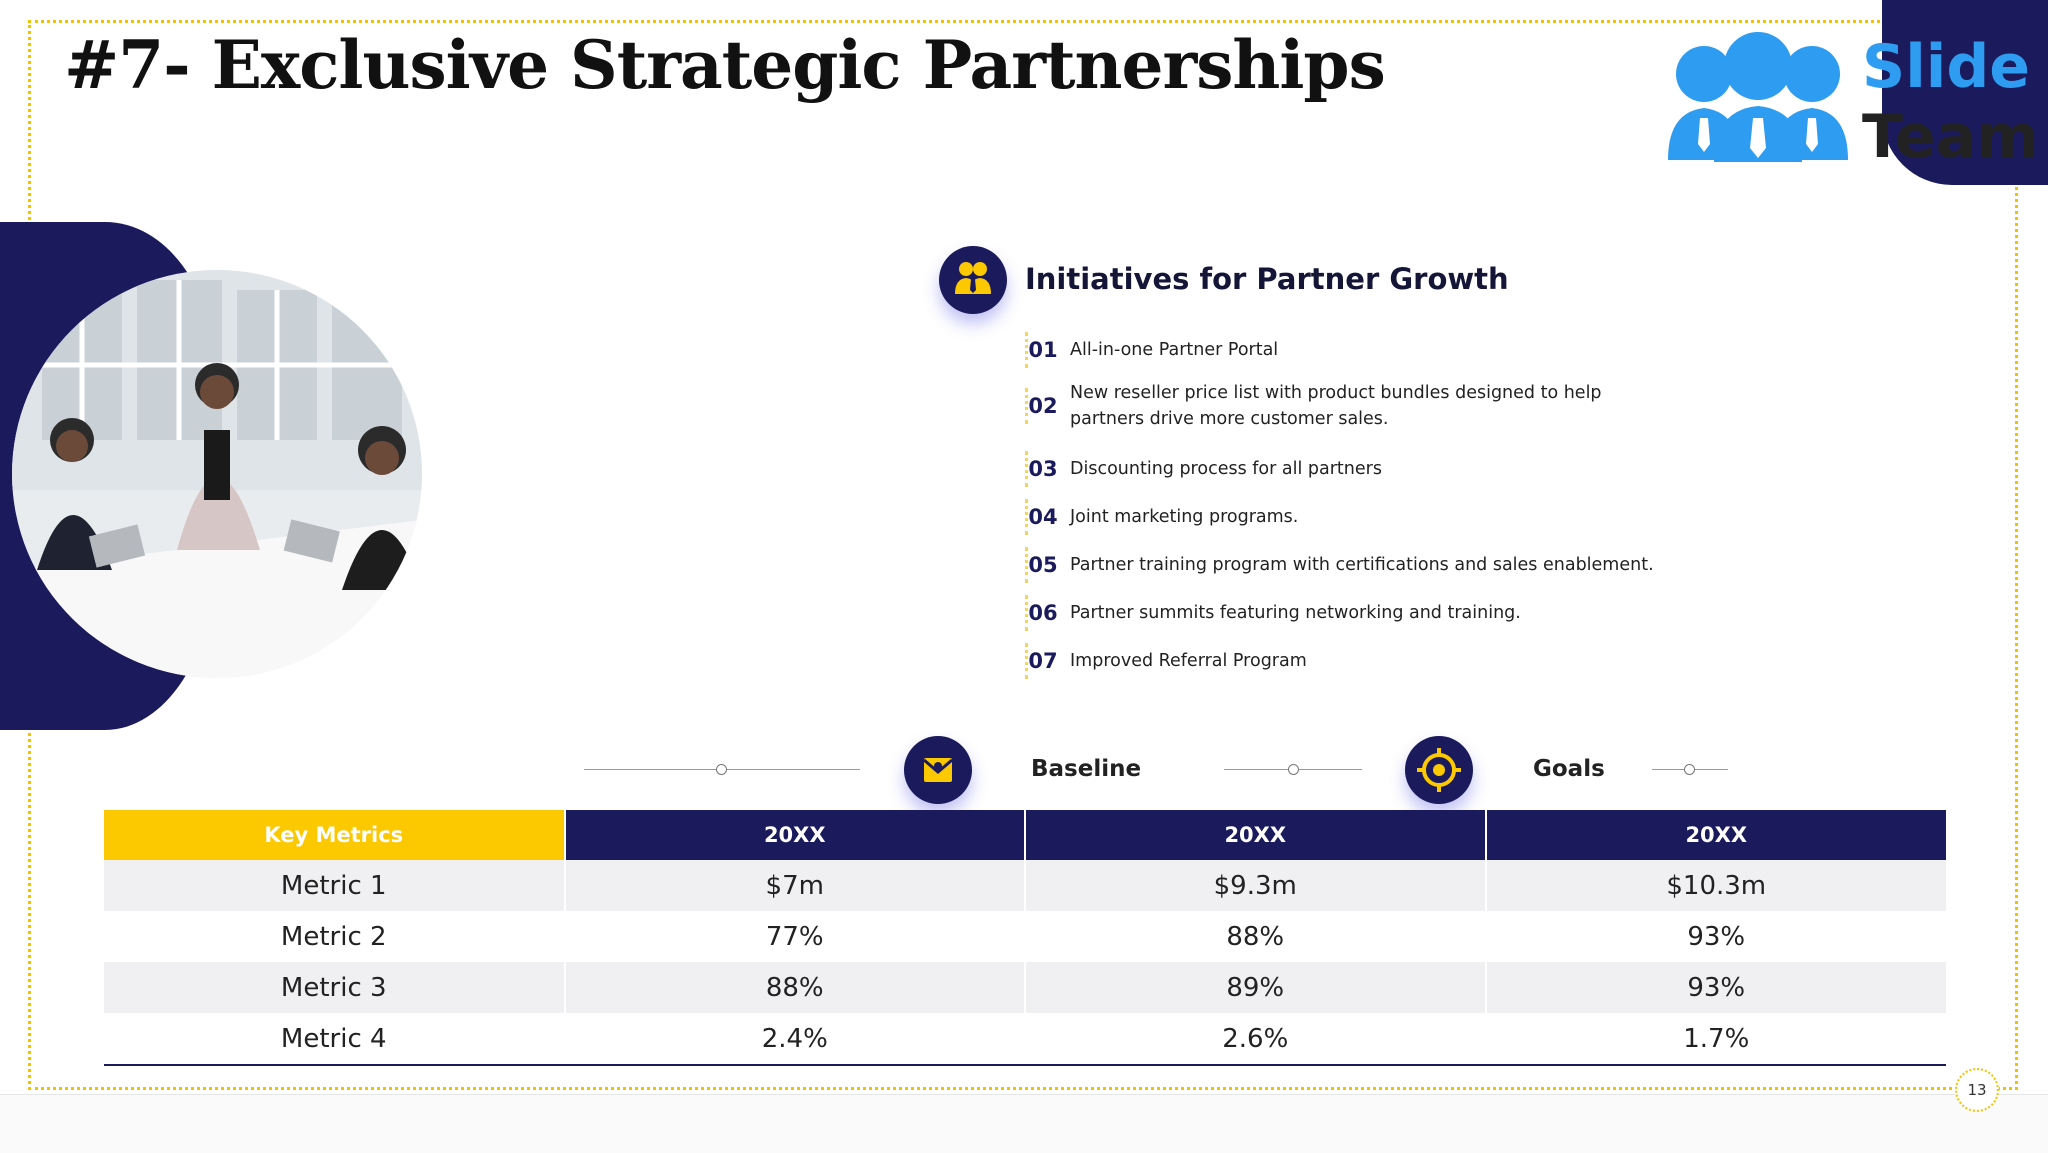 This screenshot has height=1153, width=2048. Describe the element at coordinates (1041, 350) in the screenshot. I see `initiative-number: 01` at that location.